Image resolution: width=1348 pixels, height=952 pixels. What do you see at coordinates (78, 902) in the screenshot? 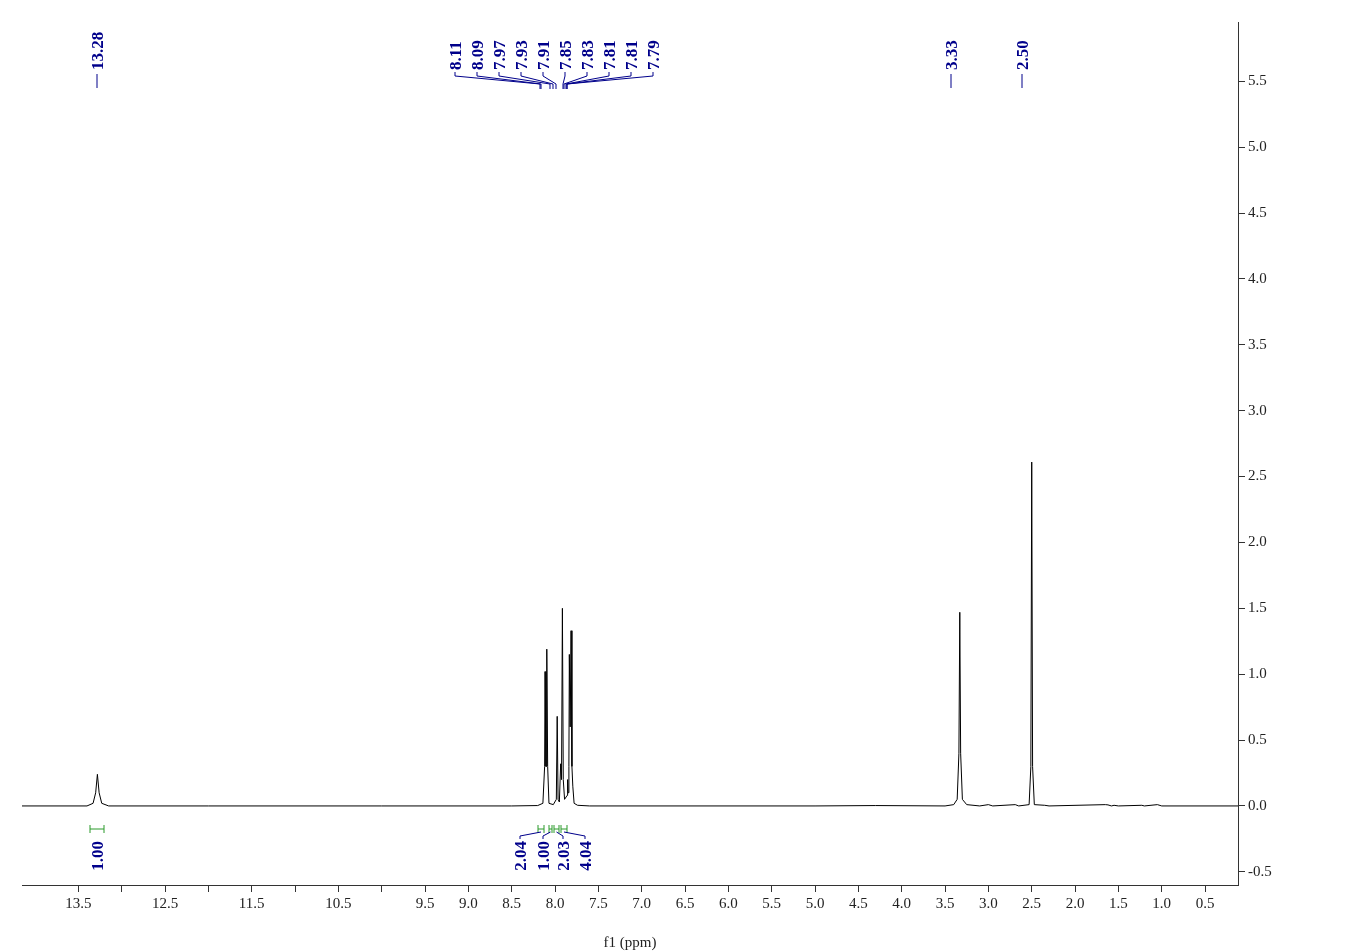
I see `x-tick-label: 13.5` at bounding box center [78, 902].